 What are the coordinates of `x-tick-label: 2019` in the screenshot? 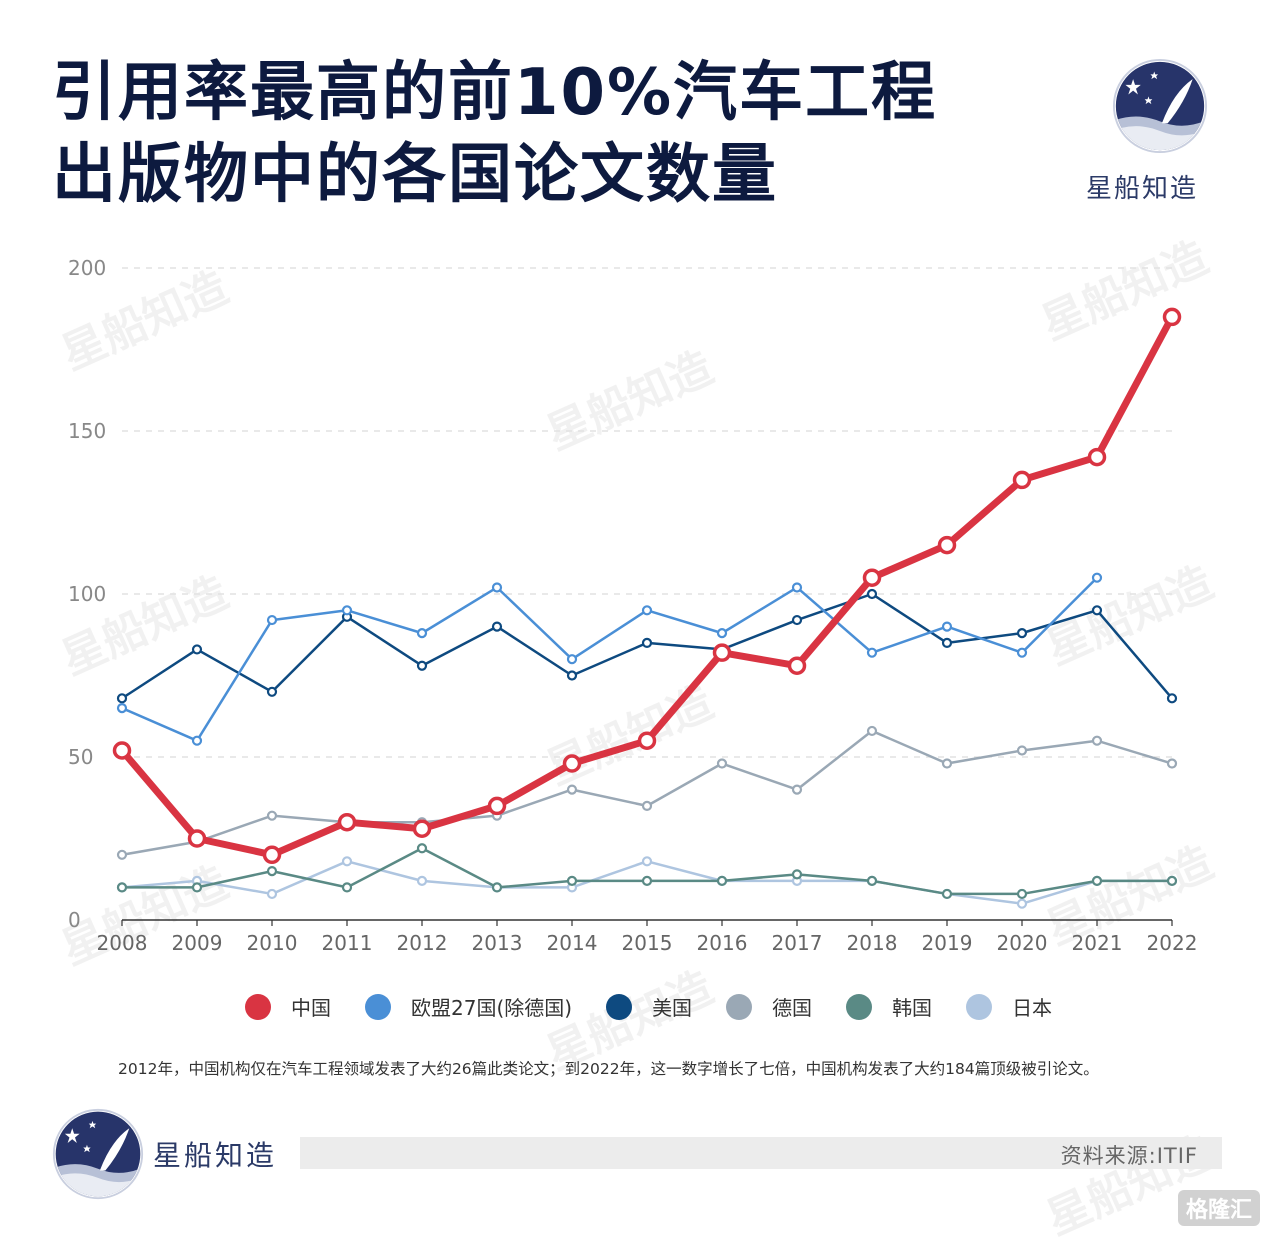 It's located at (947, 943).